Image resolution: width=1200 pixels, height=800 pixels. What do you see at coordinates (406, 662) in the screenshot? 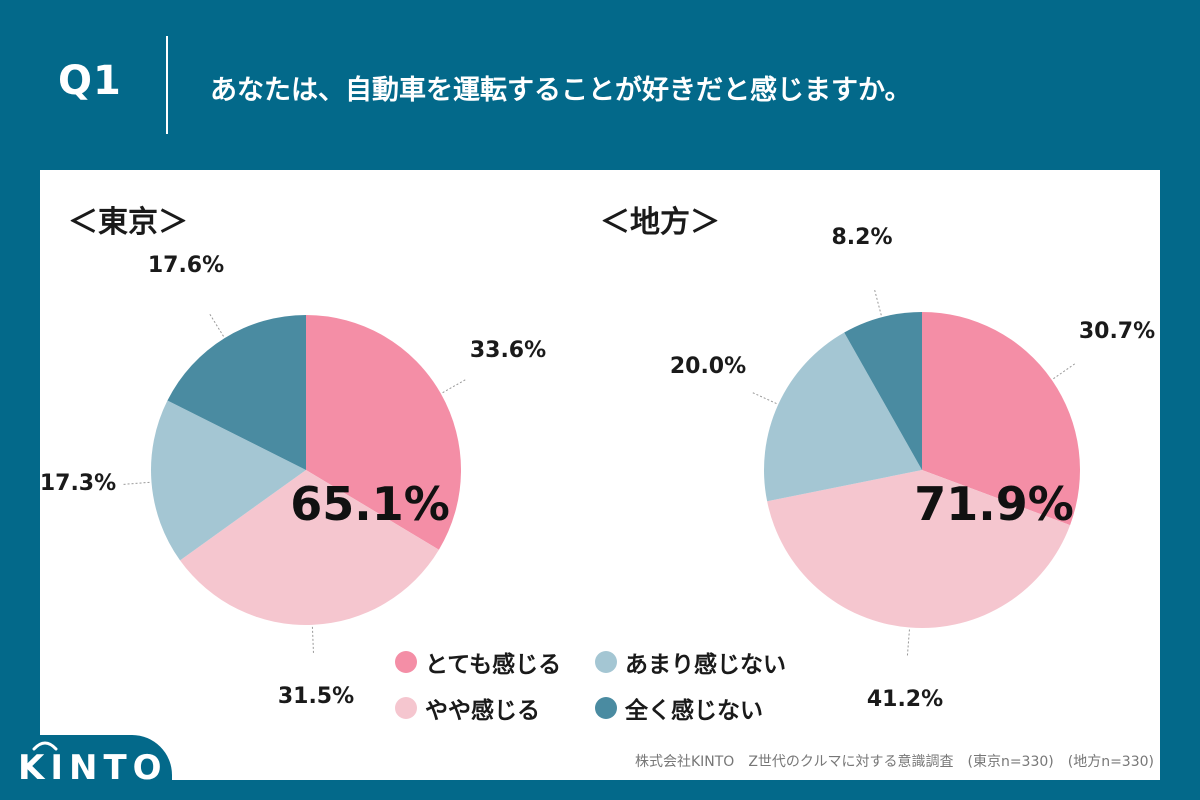
I see `legend-swatch-very` at bounding box center [406, 662].